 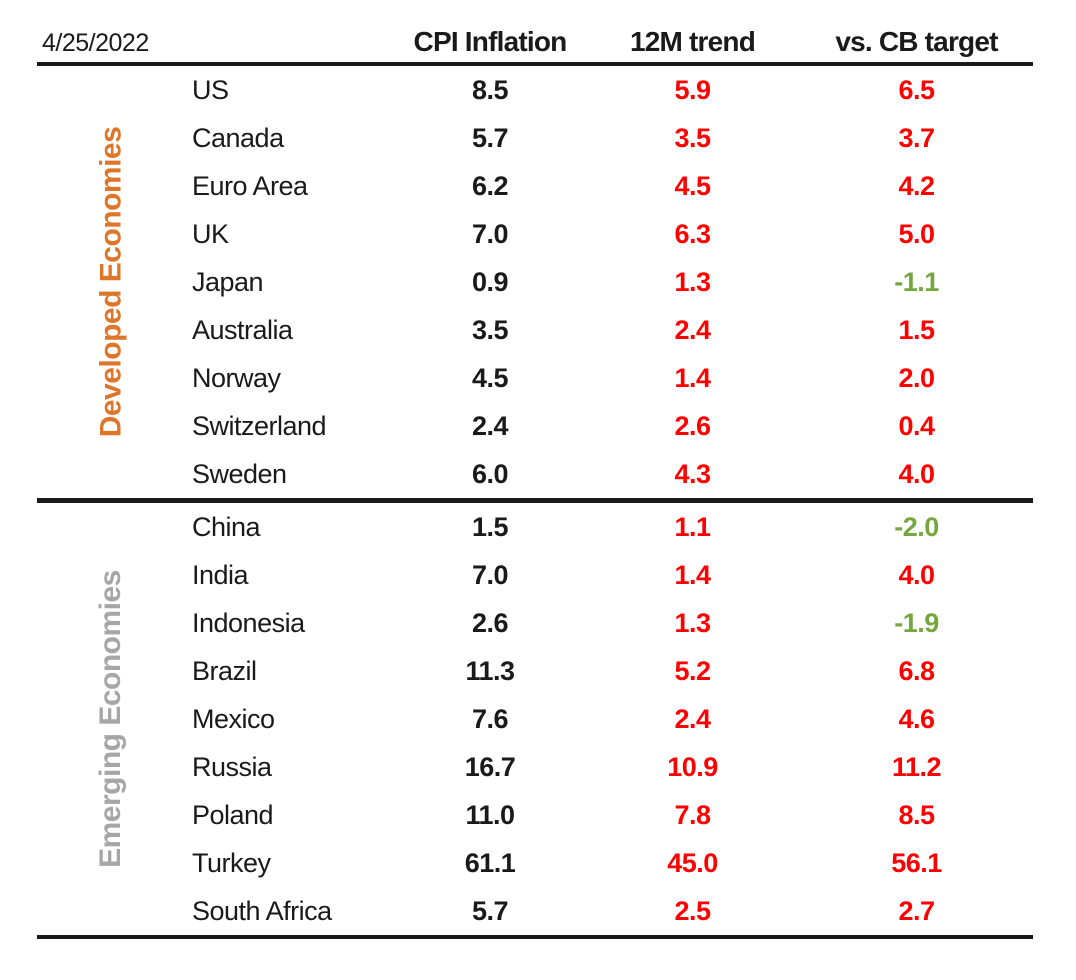 What do you see at coordinates (220, 574) in the screenshot?
I see `country-label: India` at bounding box center [220, 574].